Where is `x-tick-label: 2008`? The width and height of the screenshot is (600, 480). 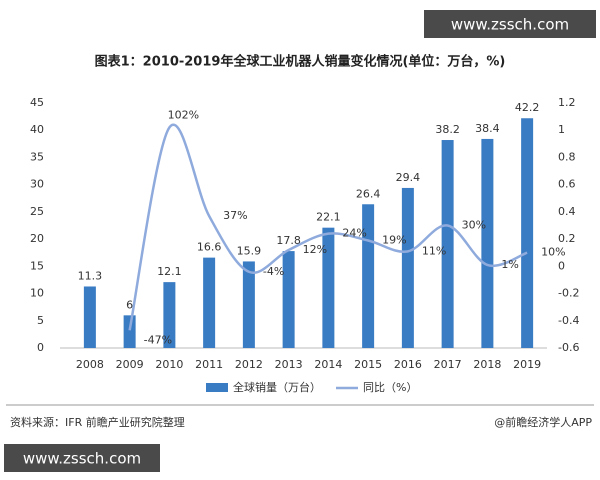 x-tick-label: 2008 is located at coordinates (90, 364).